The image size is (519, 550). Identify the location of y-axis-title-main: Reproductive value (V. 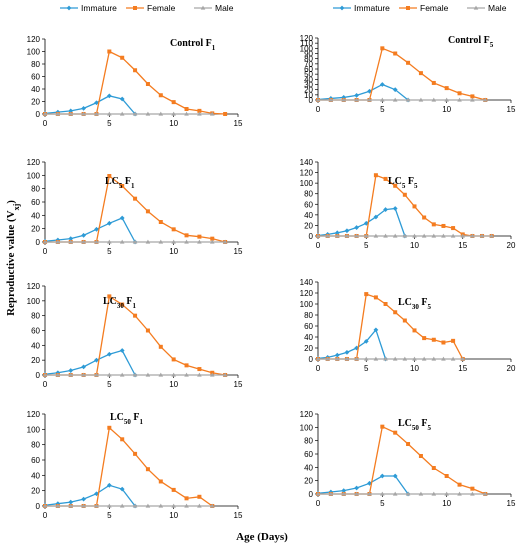
(11, 263).